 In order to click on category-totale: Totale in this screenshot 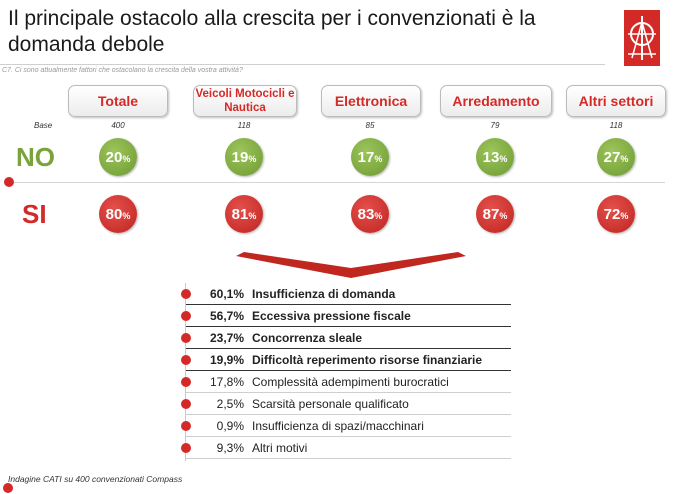, I will do `click(118, 101)`.